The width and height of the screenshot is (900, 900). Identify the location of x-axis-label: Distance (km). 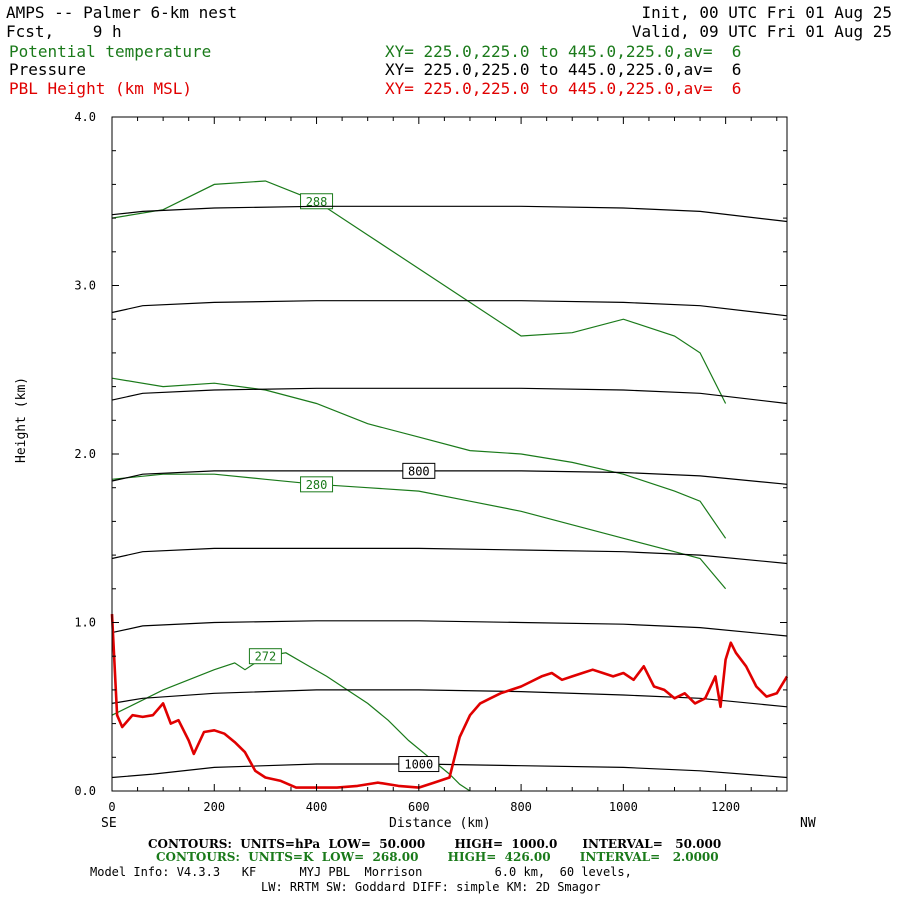
(440, 823).